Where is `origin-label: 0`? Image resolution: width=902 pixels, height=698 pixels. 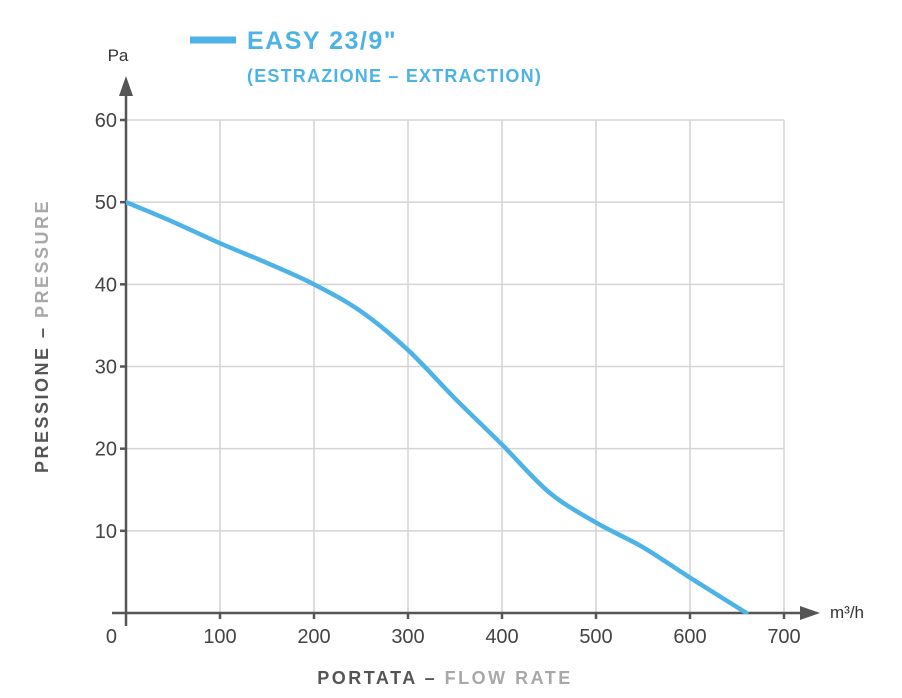
origin-label: 0 is located at coordinates (111, 637).